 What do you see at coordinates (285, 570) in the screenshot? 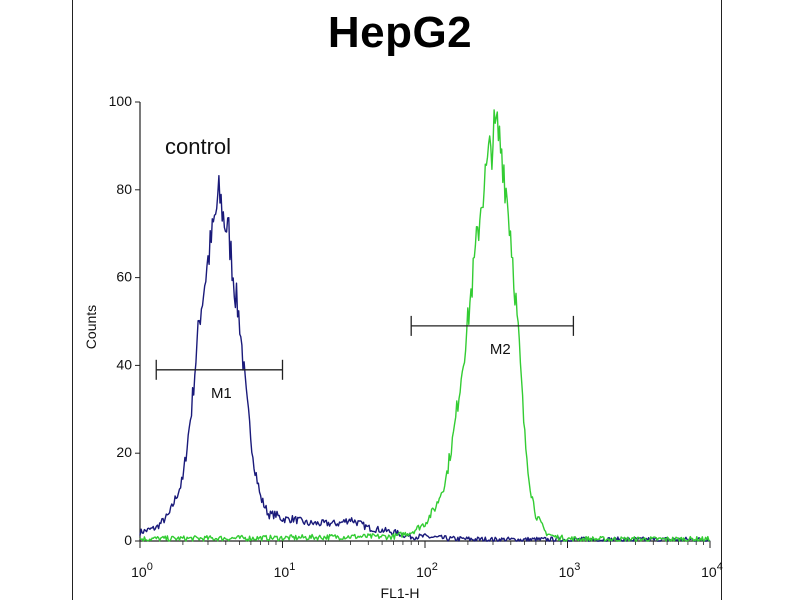
I see `x-tick-label-1: 10¹` at bounding box center [285, 570].